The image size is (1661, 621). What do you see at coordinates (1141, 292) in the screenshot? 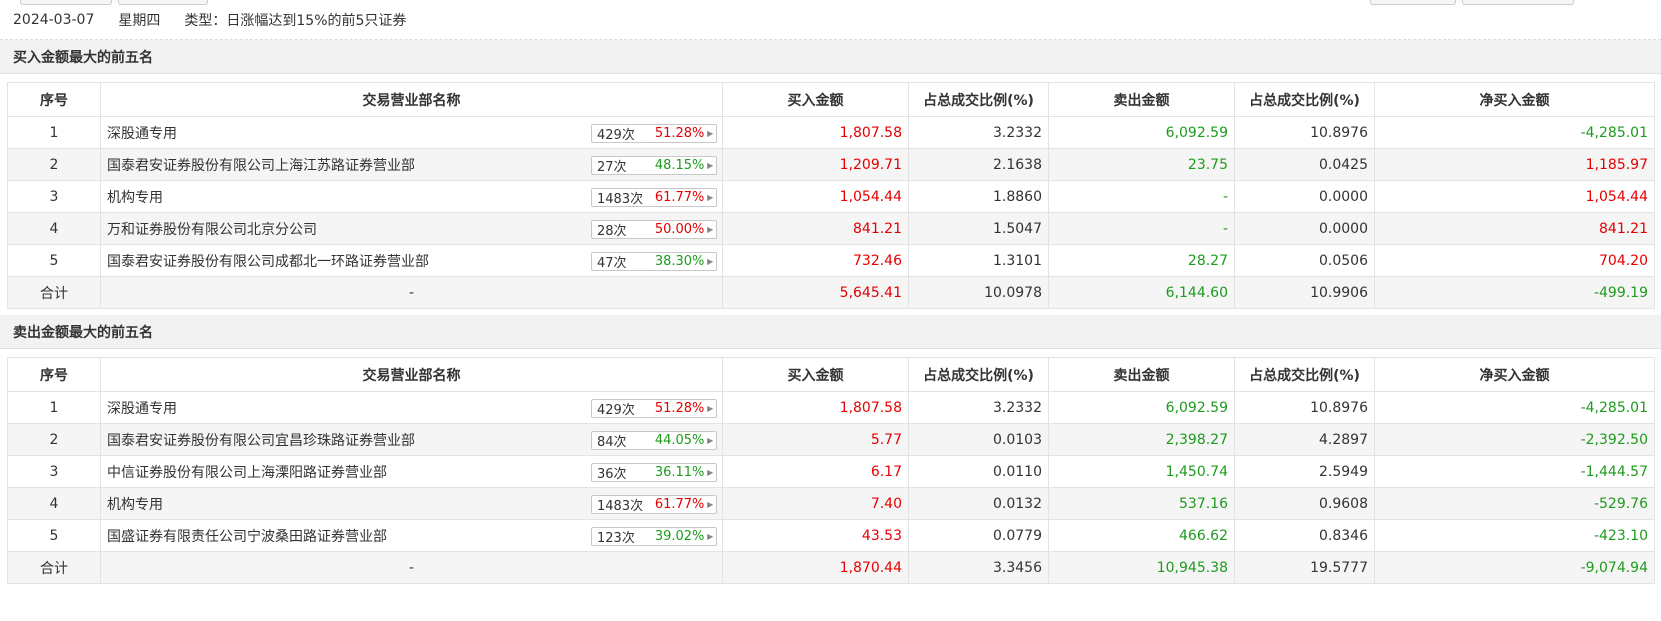
I see `total-sell: 6,144.60` at bounding box center [1141, 292].